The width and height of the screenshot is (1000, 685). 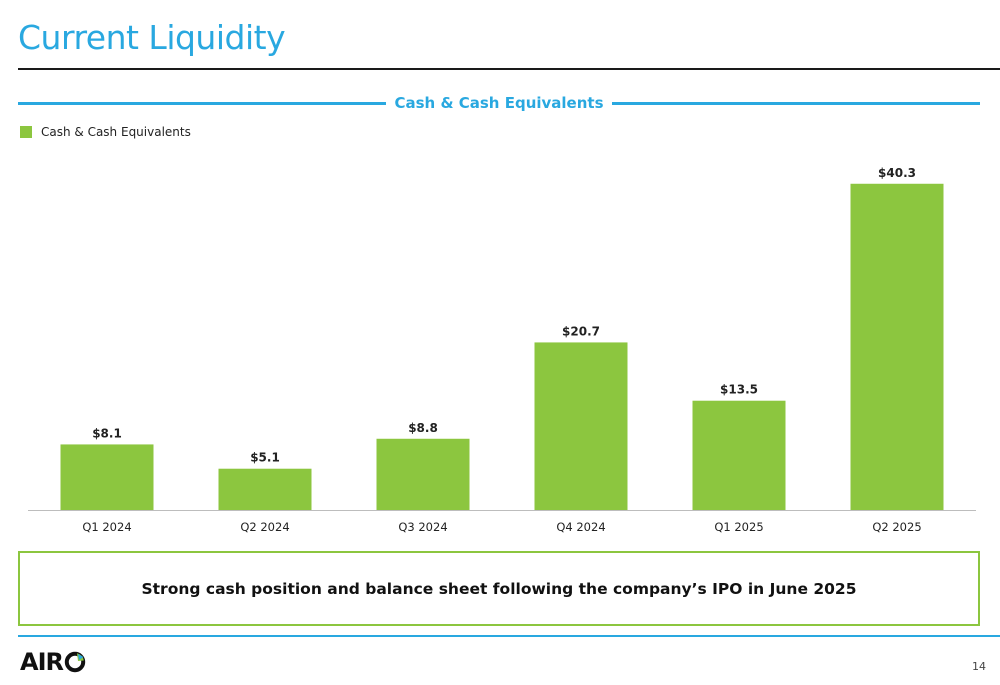 What do you see at coordinates (265, 458) in the screenshot?
I see `bar-value-label: $5.1` at bounding box center [265, 458].